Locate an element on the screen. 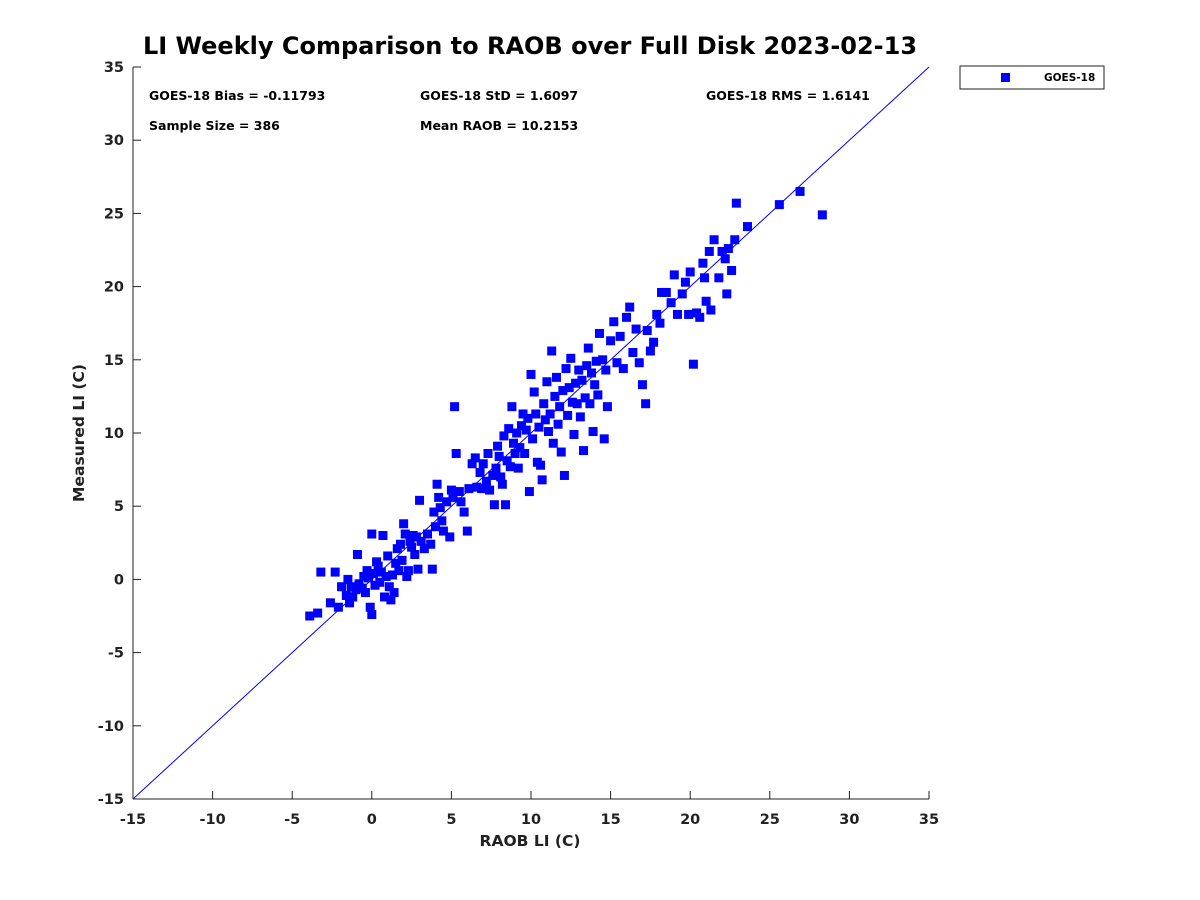 This screenshot has width=1200, height=900. y-axis-ticks: -15 -10 -5 0 5 10 15 20 25 30 35 is located at coordinates (119, 434).